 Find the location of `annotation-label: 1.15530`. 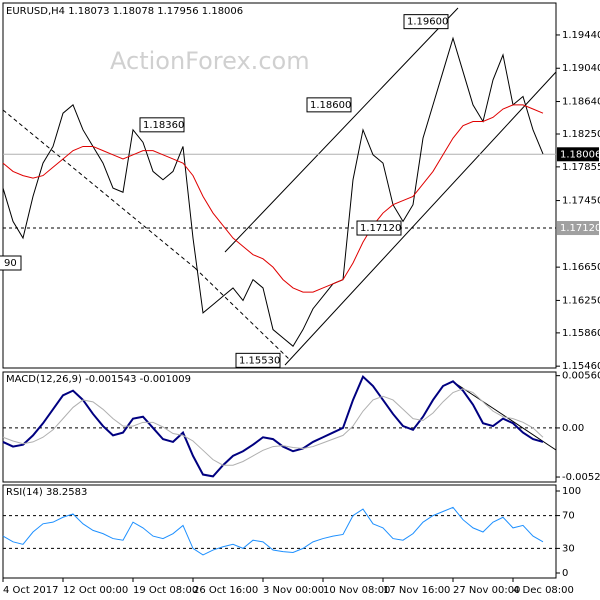

annotation-label: 1.15530 is located at coordinates (259, 360).